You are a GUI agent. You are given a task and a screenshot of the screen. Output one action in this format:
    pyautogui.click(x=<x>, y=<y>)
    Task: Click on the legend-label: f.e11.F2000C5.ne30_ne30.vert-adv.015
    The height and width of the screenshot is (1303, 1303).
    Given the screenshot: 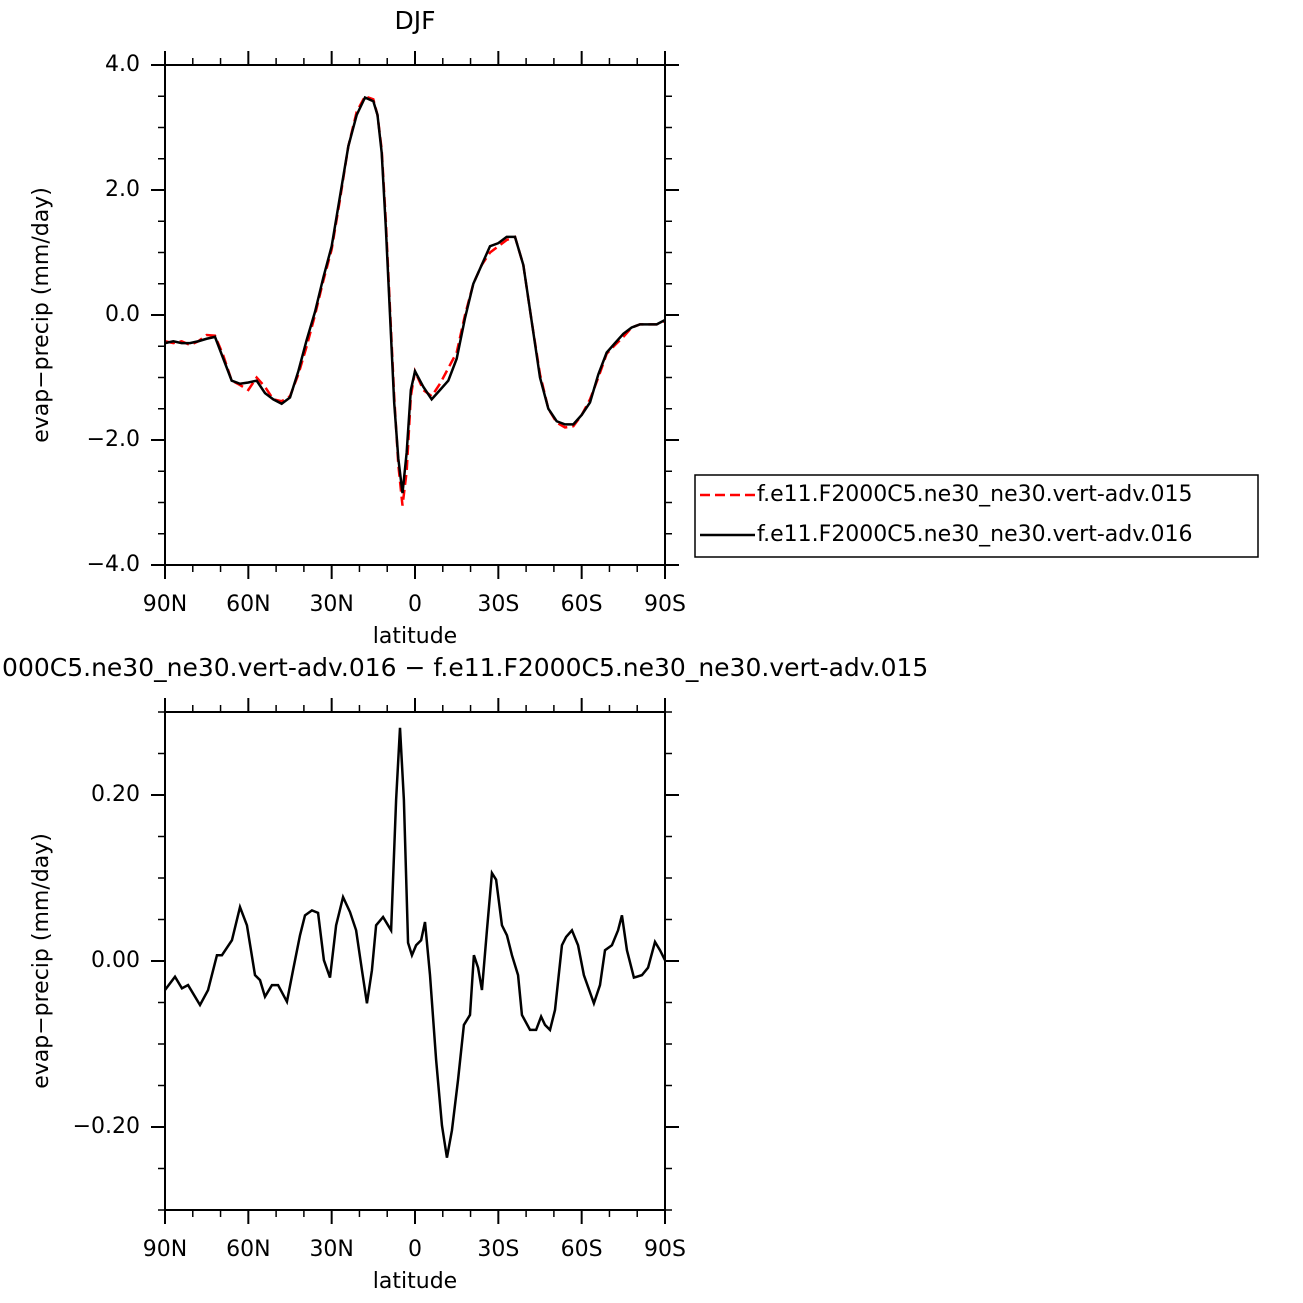 What is the action you would take?
    pyautogui.click(x=975, y=494)
    